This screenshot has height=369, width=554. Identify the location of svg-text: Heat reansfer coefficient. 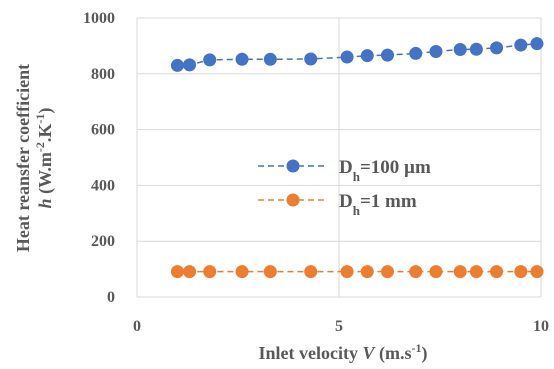
(23, 158).